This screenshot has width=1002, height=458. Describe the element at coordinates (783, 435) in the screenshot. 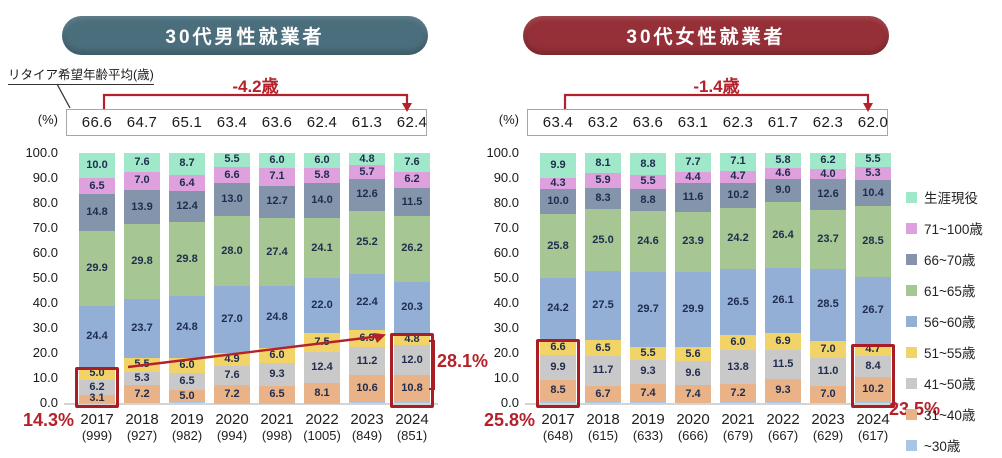

I see `x-axis-sample-size: (667)` at that location.